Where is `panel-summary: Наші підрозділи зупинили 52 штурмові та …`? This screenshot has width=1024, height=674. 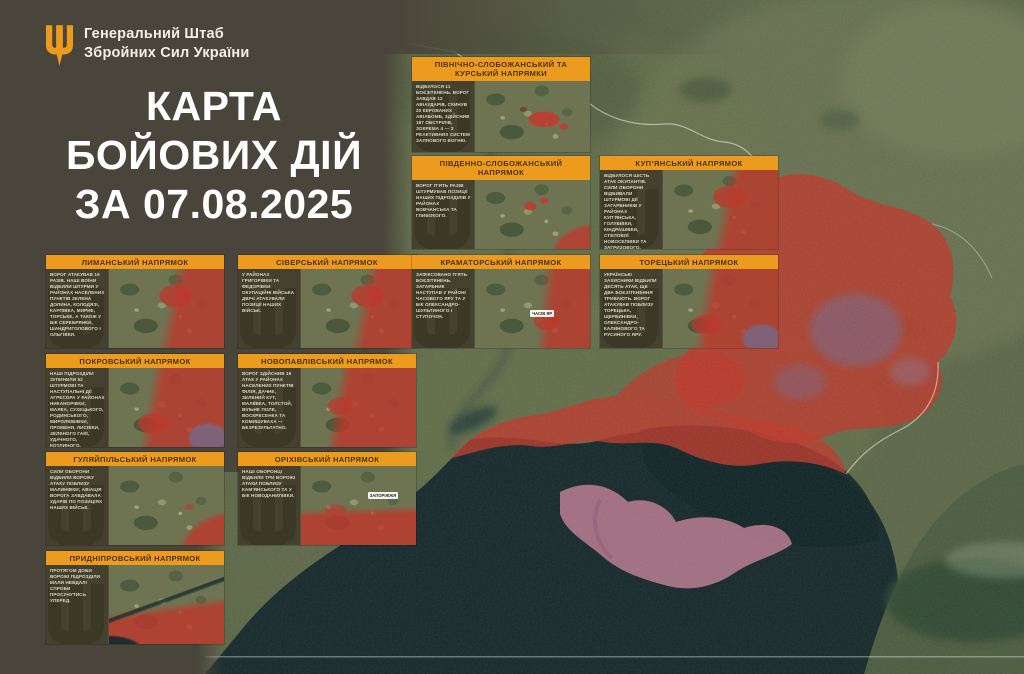 panel-summary: Наші підрозділи зупинили 52 штурмові та … is located at coordinates (77, 409).